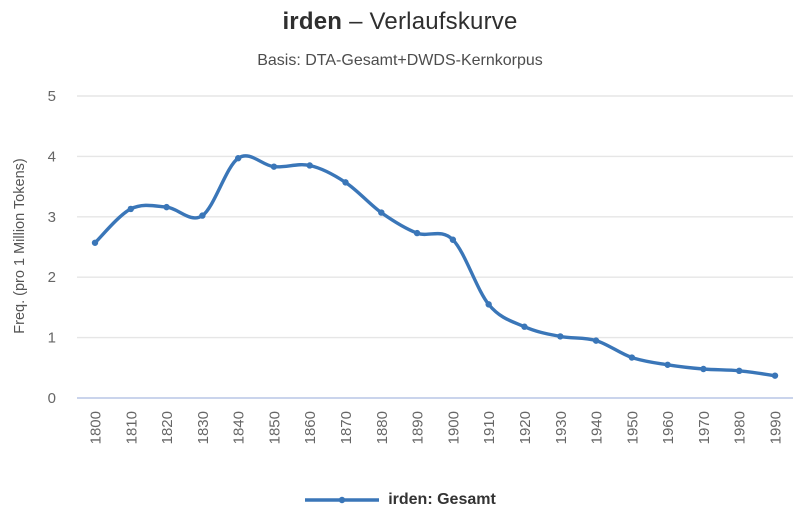 This screenshot has width=800, height=522. Describe the element at coordinates (203, 427) in the screenshot. I see `x-tick-label-1830: 1830` at that location.